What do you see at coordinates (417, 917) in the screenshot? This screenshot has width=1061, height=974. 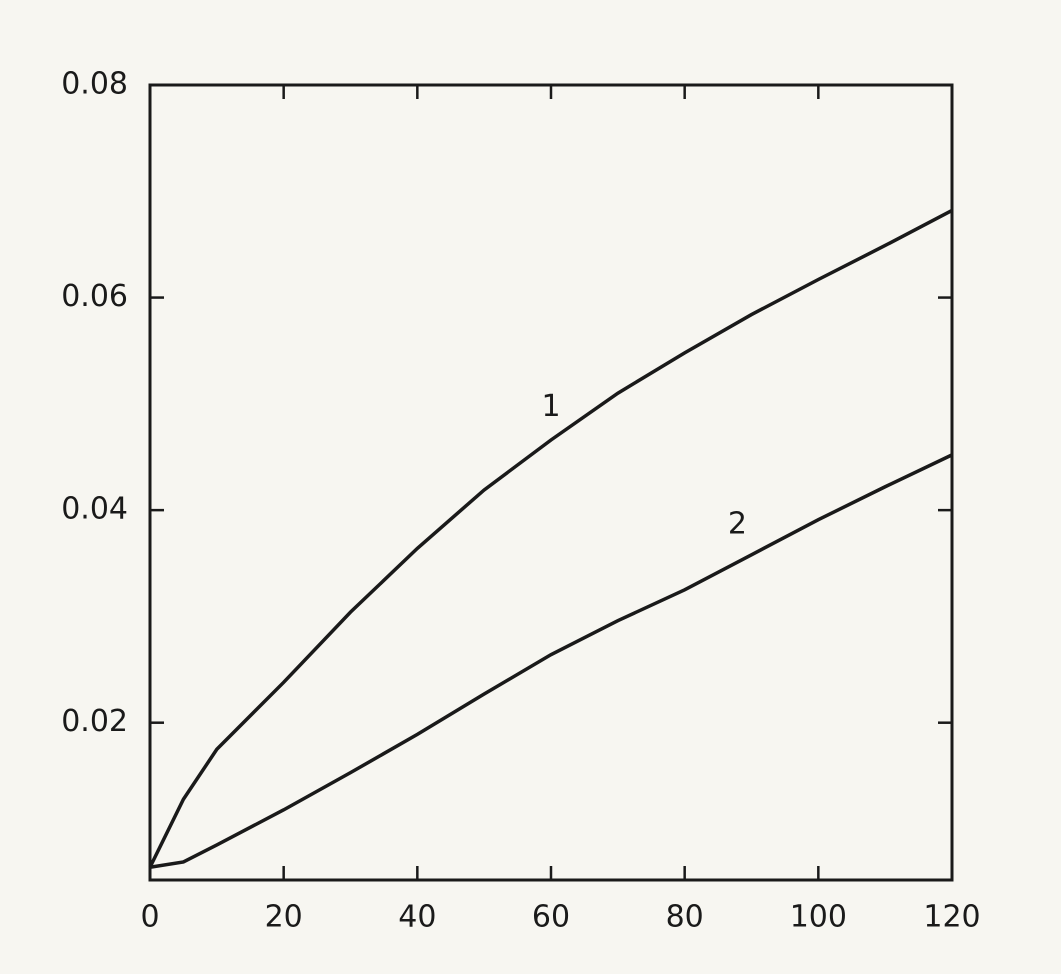 I see `x-tick-label: 40` at bounding box center [417, 917].